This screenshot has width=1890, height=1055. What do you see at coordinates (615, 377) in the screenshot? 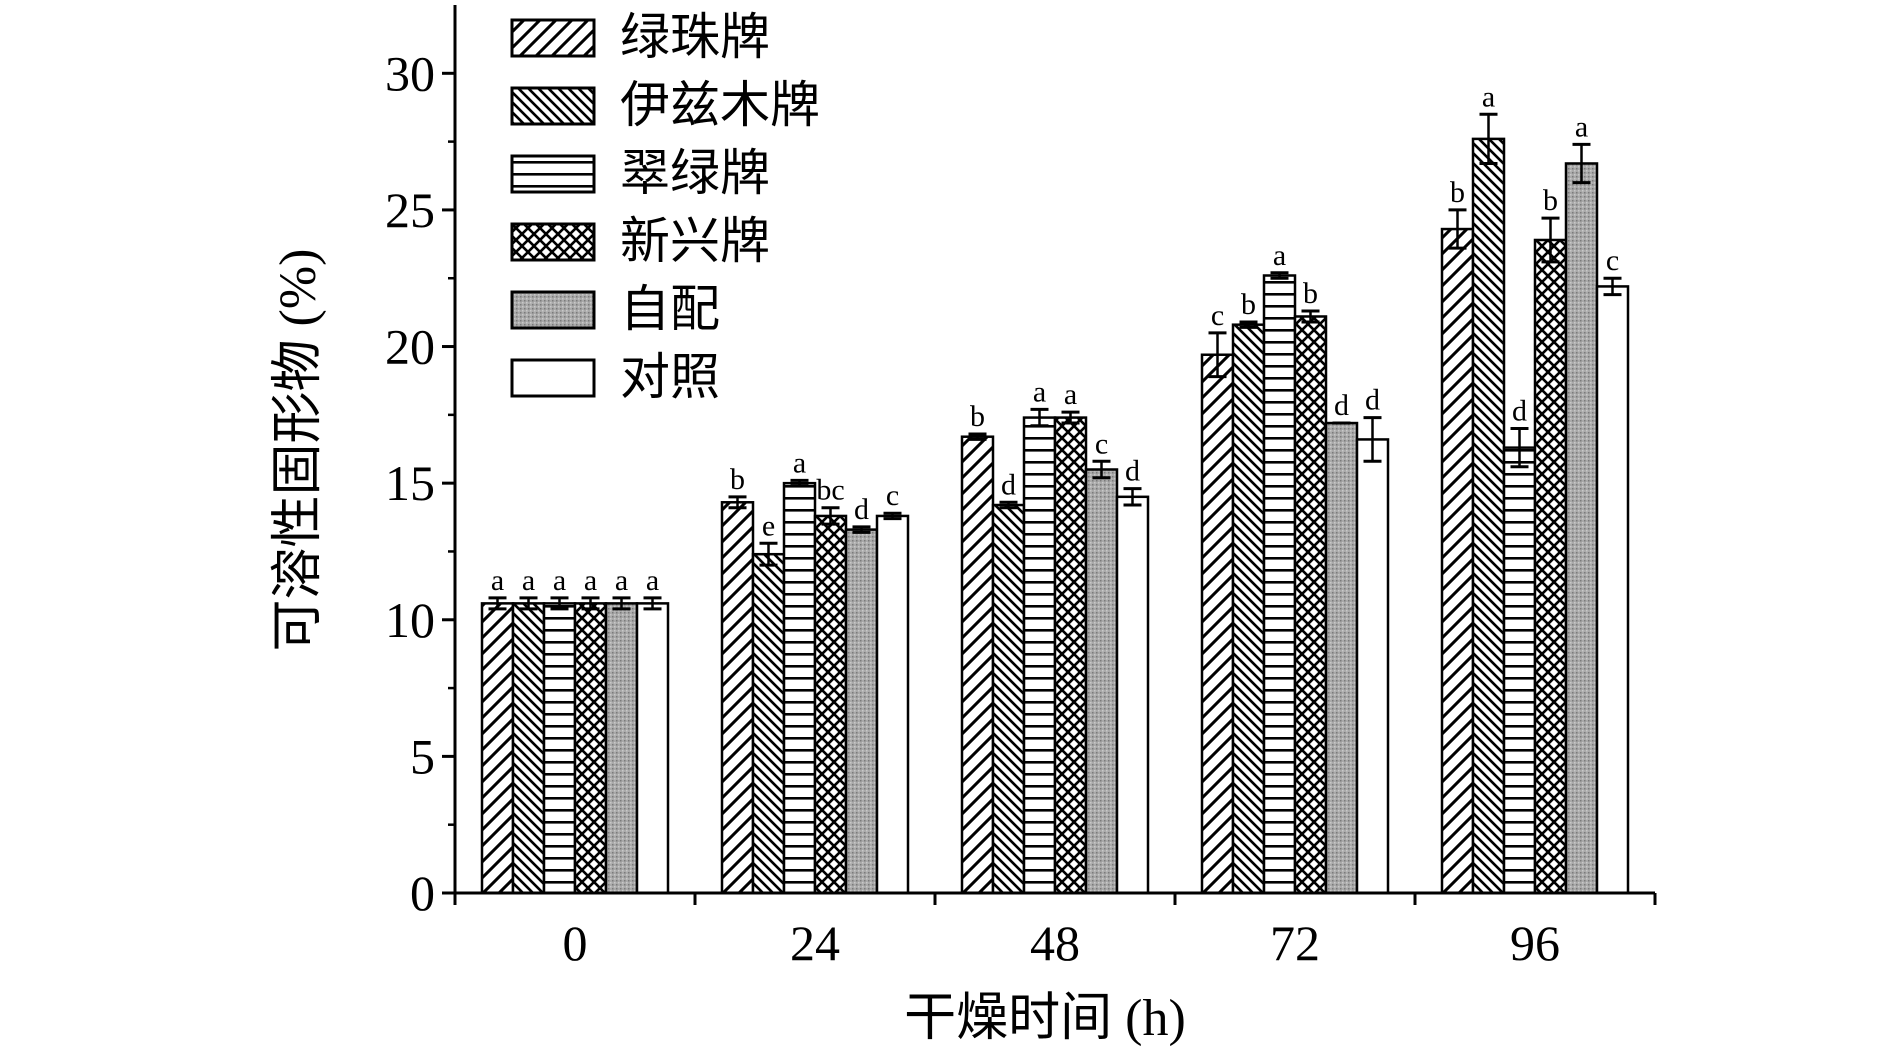
I see `legend-item-5: 对照` at bounding box center [615, 377].